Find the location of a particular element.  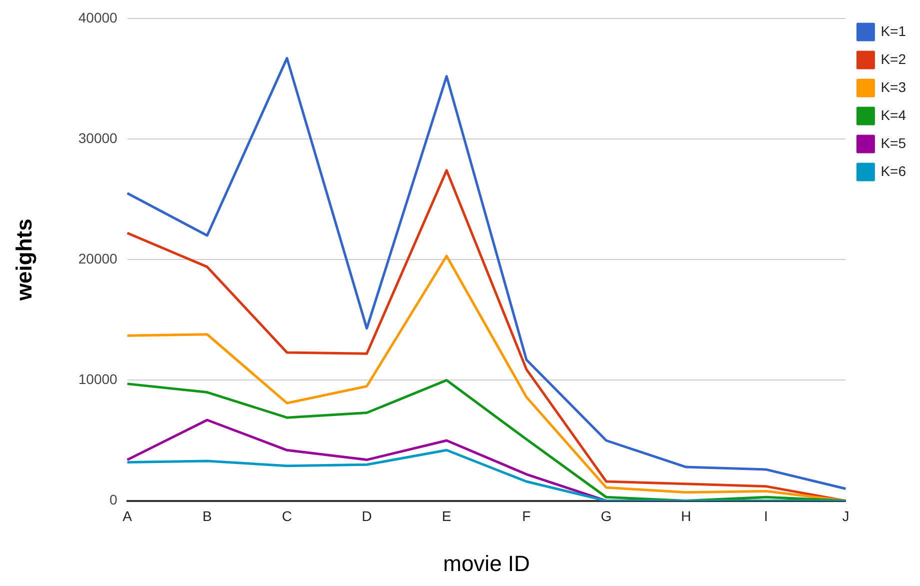

legend-label: K=3 is located at coordinates (893, 86).